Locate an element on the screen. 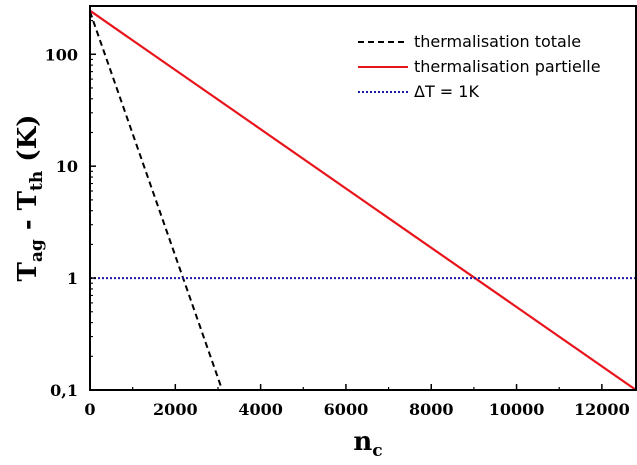  y-axis-title: Tag - Tth (K) is located at coordinates (30, 198).